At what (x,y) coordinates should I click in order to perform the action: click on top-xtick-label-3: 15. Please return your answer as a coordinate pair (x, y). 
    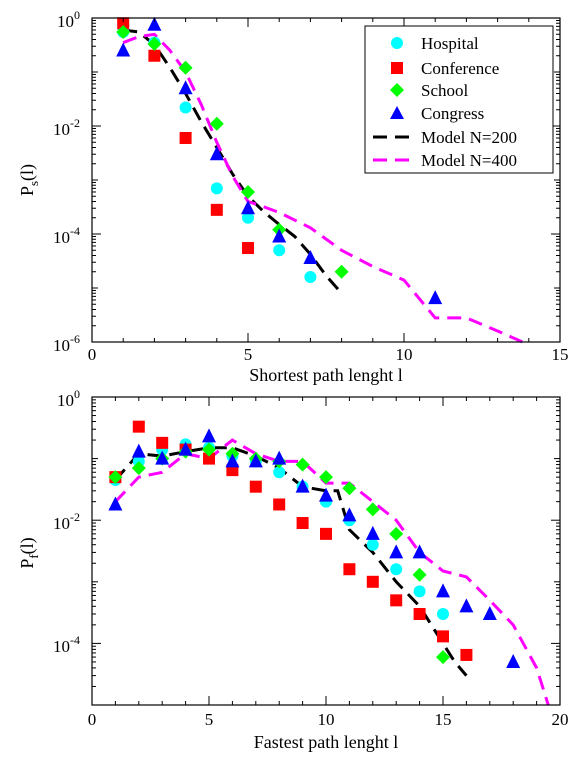
    Looking at the image, I should click on (560, 354).